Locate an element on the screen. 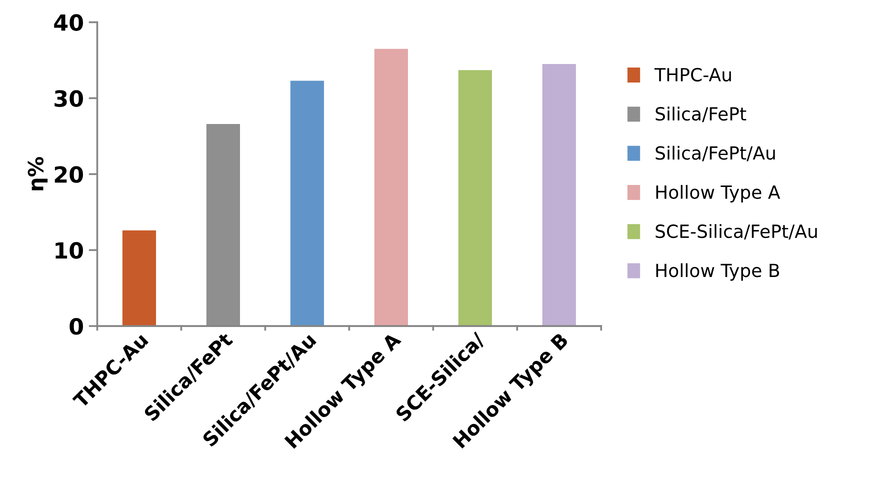 The height and width of the screenshot is (494, 884). y-tick-label: 10 is located at coordinates (69, 250).